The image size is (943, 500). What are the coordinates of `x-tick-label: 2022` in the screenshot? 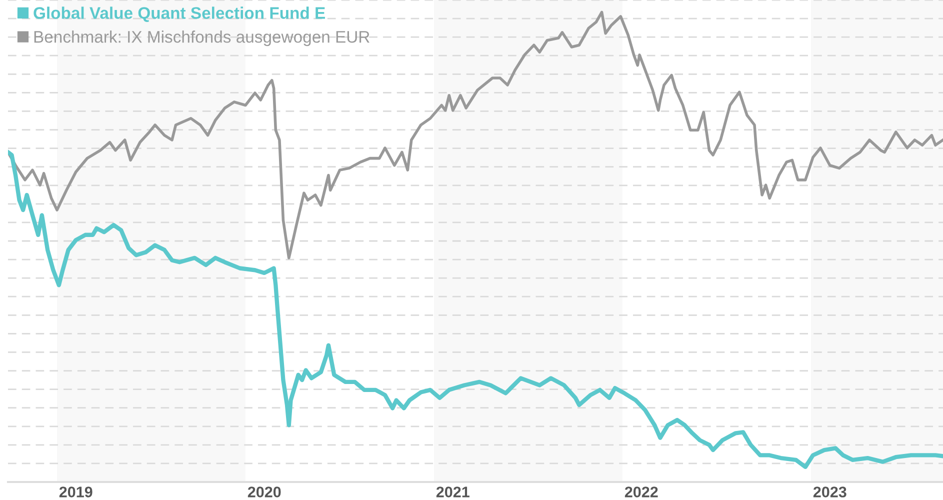 It's located at (641, 492).